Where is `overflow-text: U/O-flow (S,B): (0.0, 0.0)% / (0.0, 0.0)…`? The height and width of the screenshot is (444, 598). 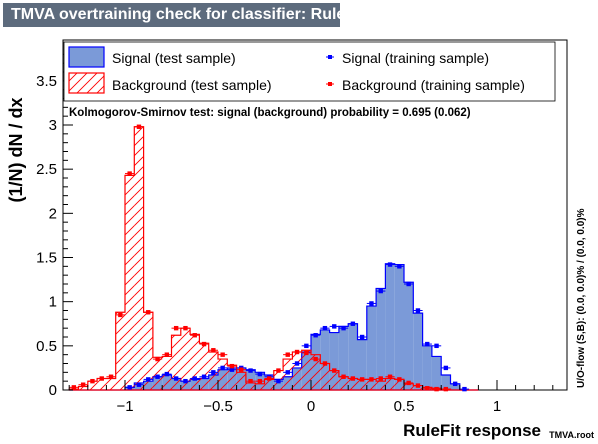
overflow-text: U/O-flow (S,B): (0.0, 0.0)% / (0.0, 0.0)… is located at coordinates (581, 298).